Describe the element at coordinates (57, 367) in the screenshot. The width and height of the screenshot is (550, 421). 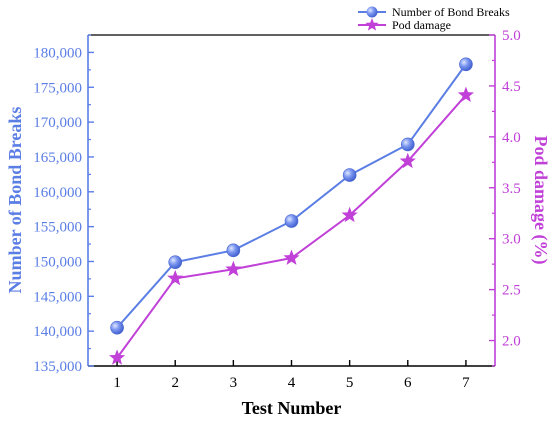
I see `left-tick-label: 135,000` at that location.